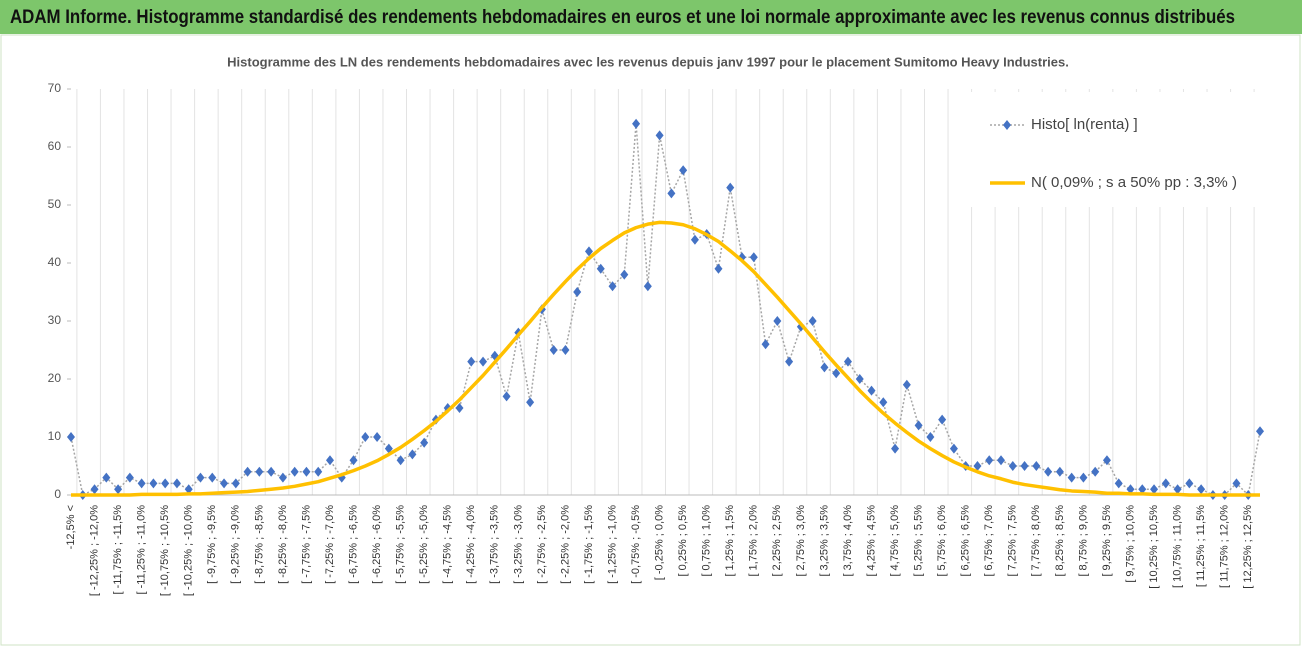 The width and height of the screenshot is (1302, 647). I want to click on x-tick-label: [ 4,75% ; 5,0%, so click(895, 541).